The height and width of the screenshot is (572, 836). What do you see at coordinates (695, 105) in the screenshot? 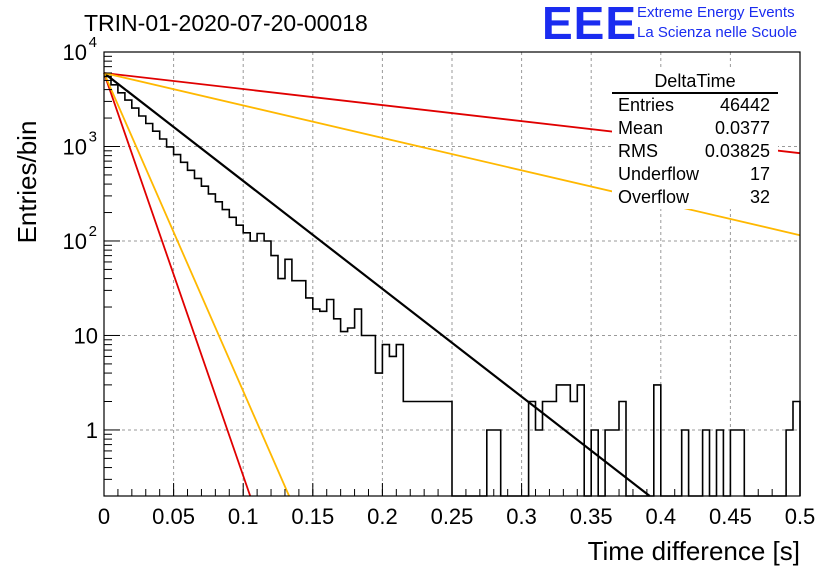
I see `stats-row: Entries 46442` at bounding box center [695, 105].